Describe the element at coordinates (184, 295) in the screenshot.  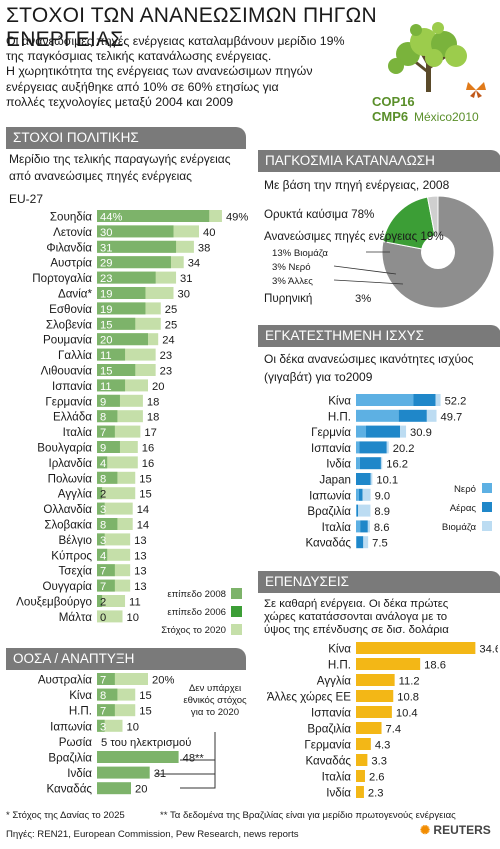
I see `target-label: 30` at that location.